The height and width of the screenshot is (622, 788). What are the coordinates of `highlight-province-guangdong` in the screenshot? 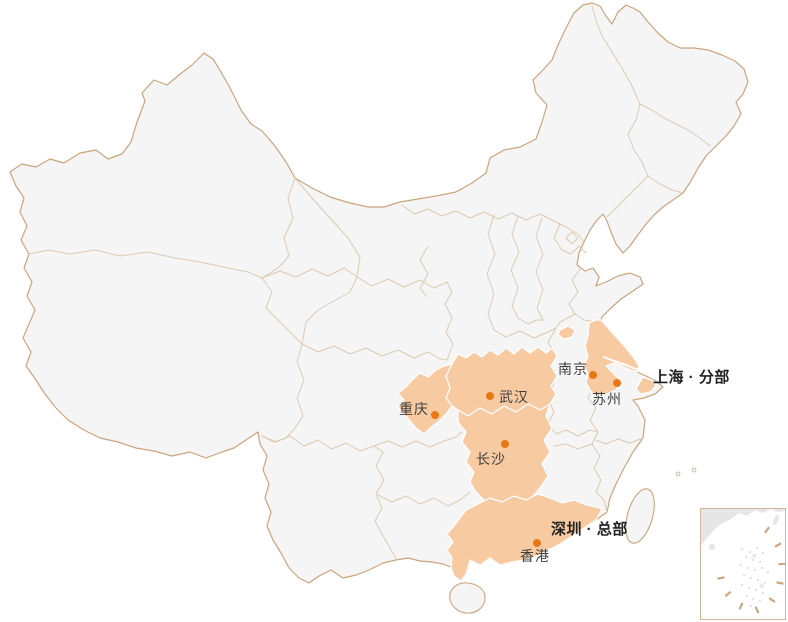 It's located at (524, 537).